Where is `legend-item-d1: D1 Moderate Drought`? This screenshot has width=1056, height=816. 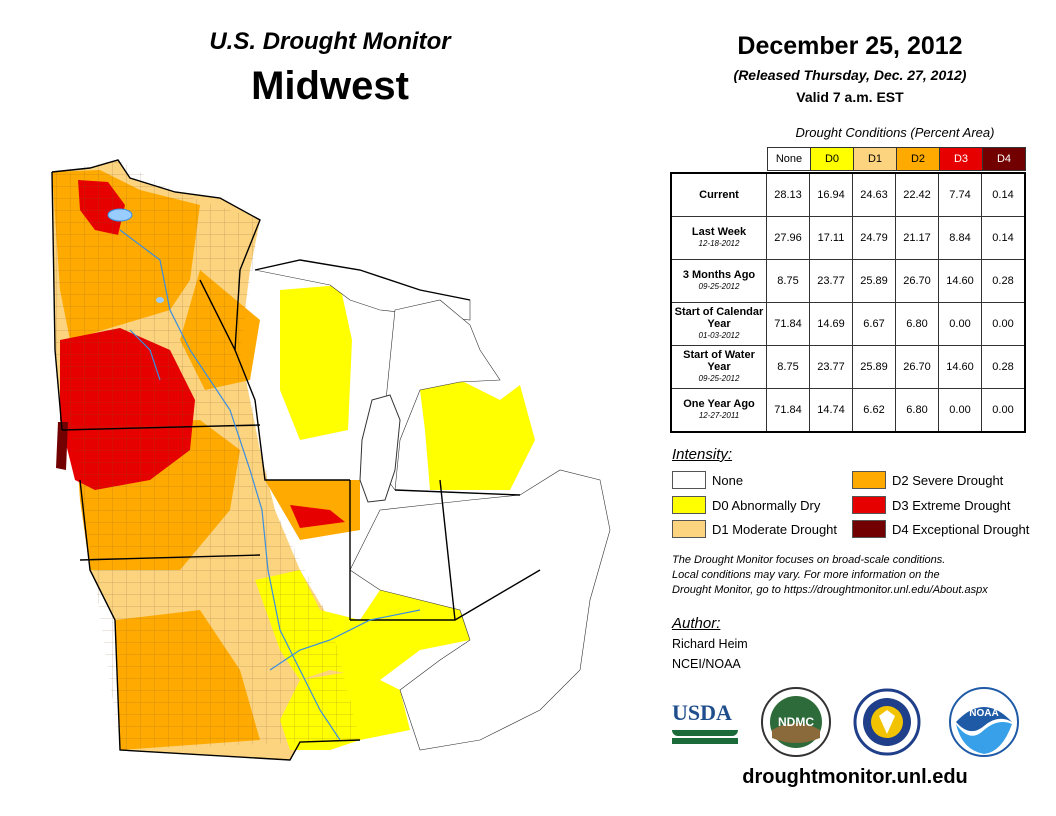 legend-item-d1: D1 Moderate Drought is located at coordinates (754, 529).